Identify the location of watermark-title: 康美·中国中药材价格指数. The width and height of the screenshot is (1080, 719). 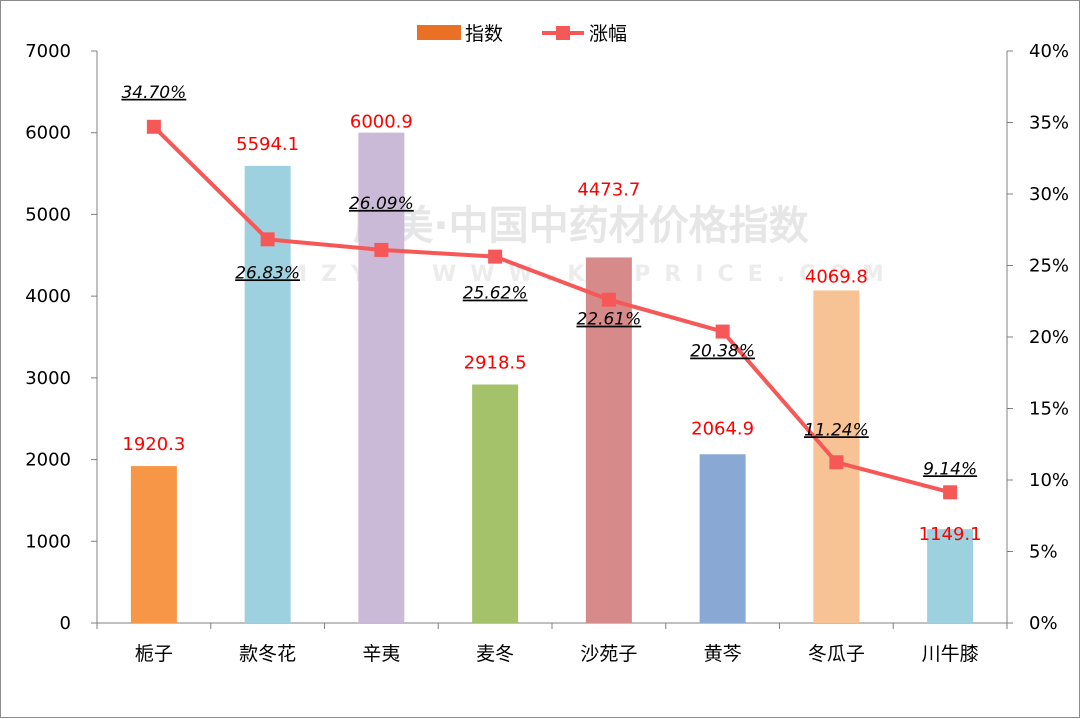
(580, 226).